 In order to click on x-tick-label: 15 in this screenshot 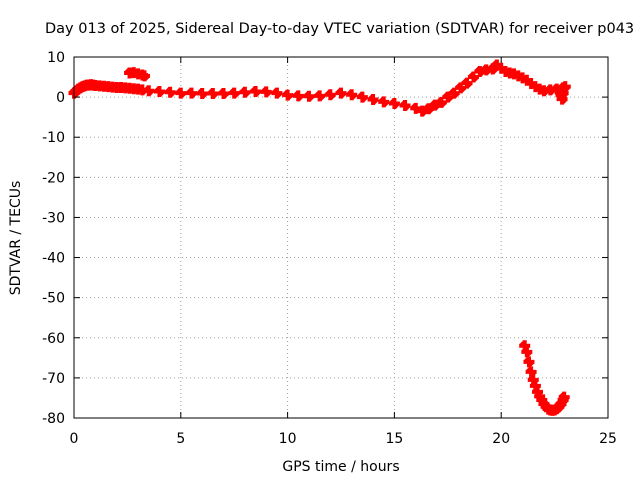, I will do `click(394, 439)`.